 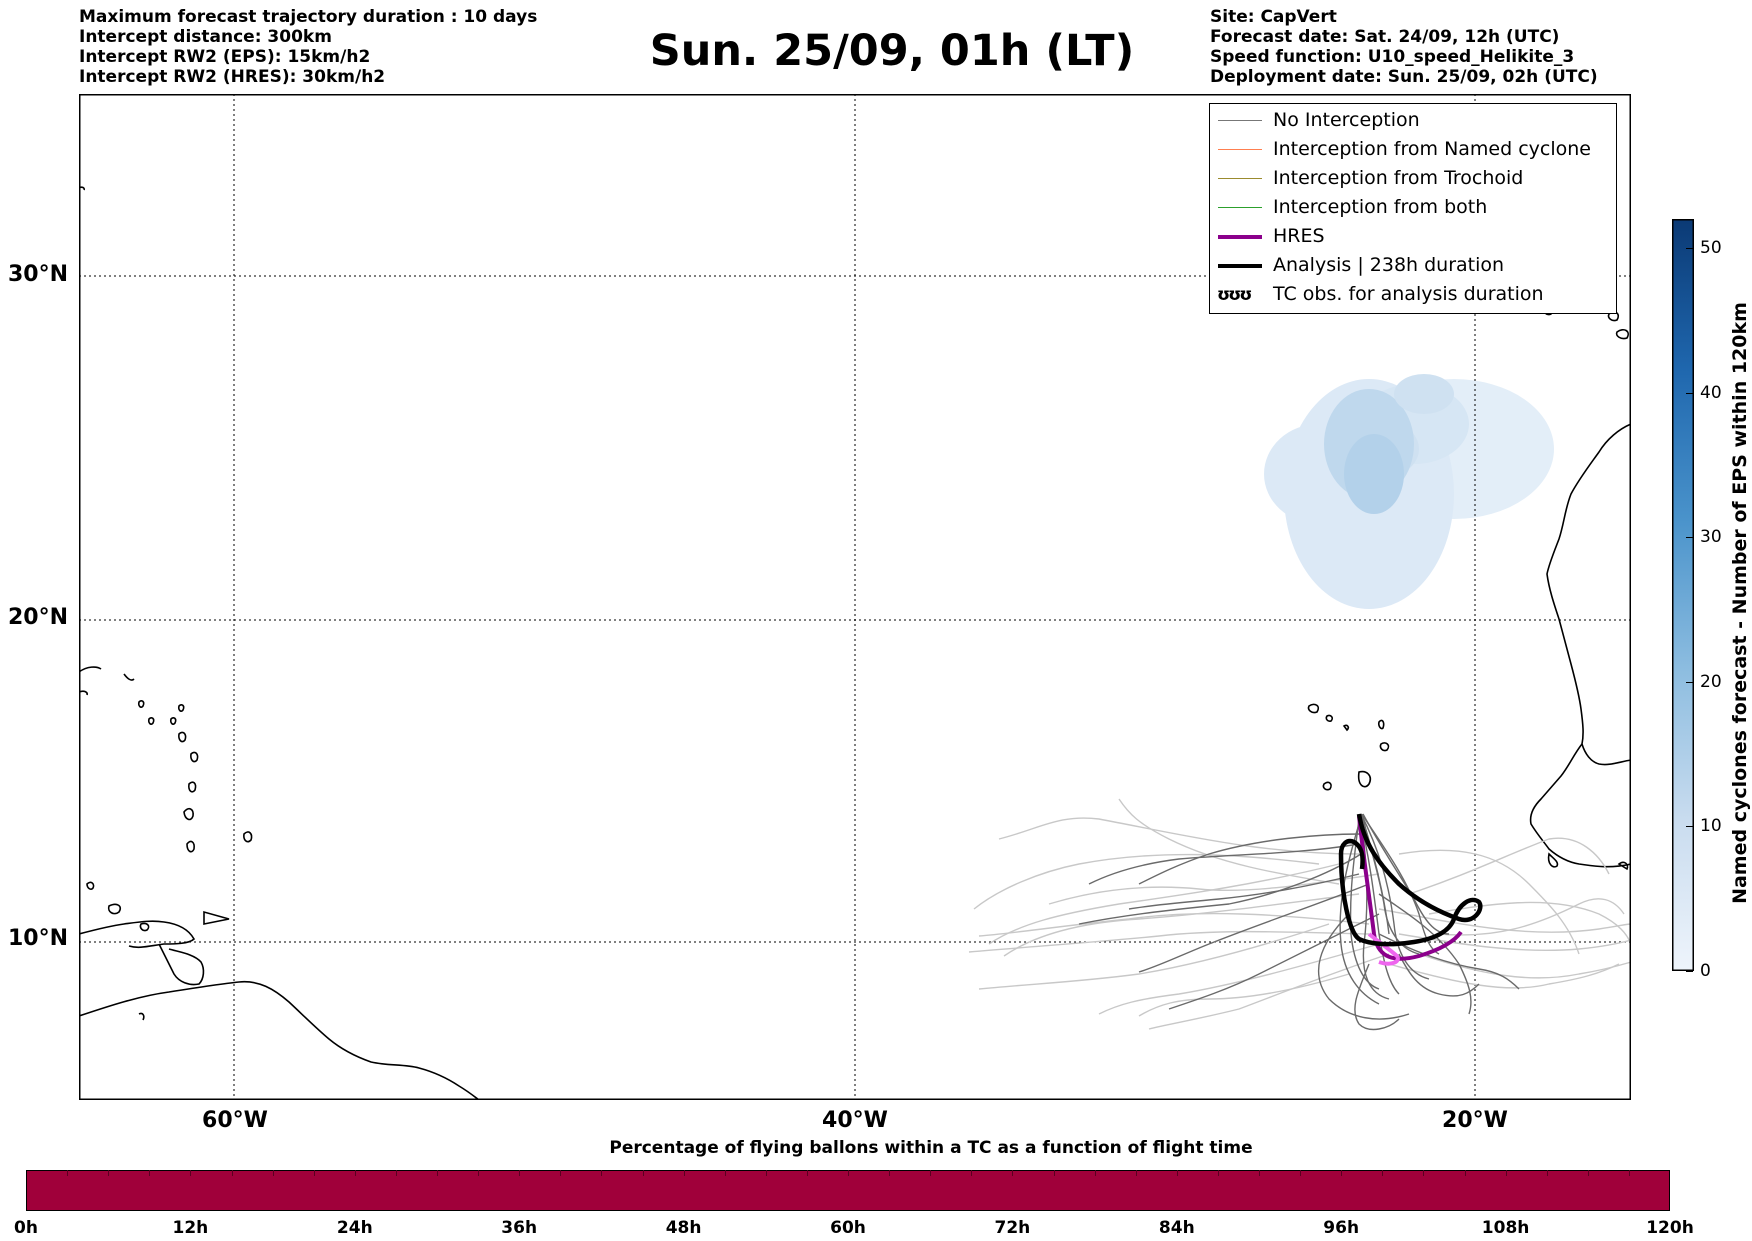 I want to click on hres-trajectory, so click(x=1410, y=890).